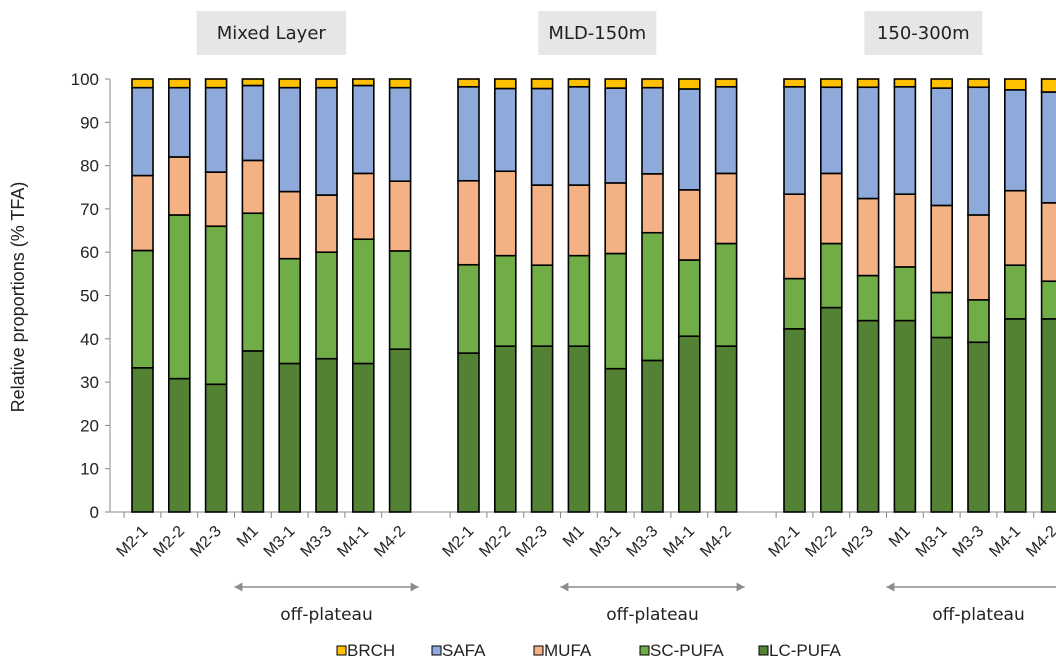 This screenshot has width=1056, height=663. What do you see at coordinates (371, 650) in the screenshot?
I see `legend-label-brch: BRCH` at bounding box center [371, 650].